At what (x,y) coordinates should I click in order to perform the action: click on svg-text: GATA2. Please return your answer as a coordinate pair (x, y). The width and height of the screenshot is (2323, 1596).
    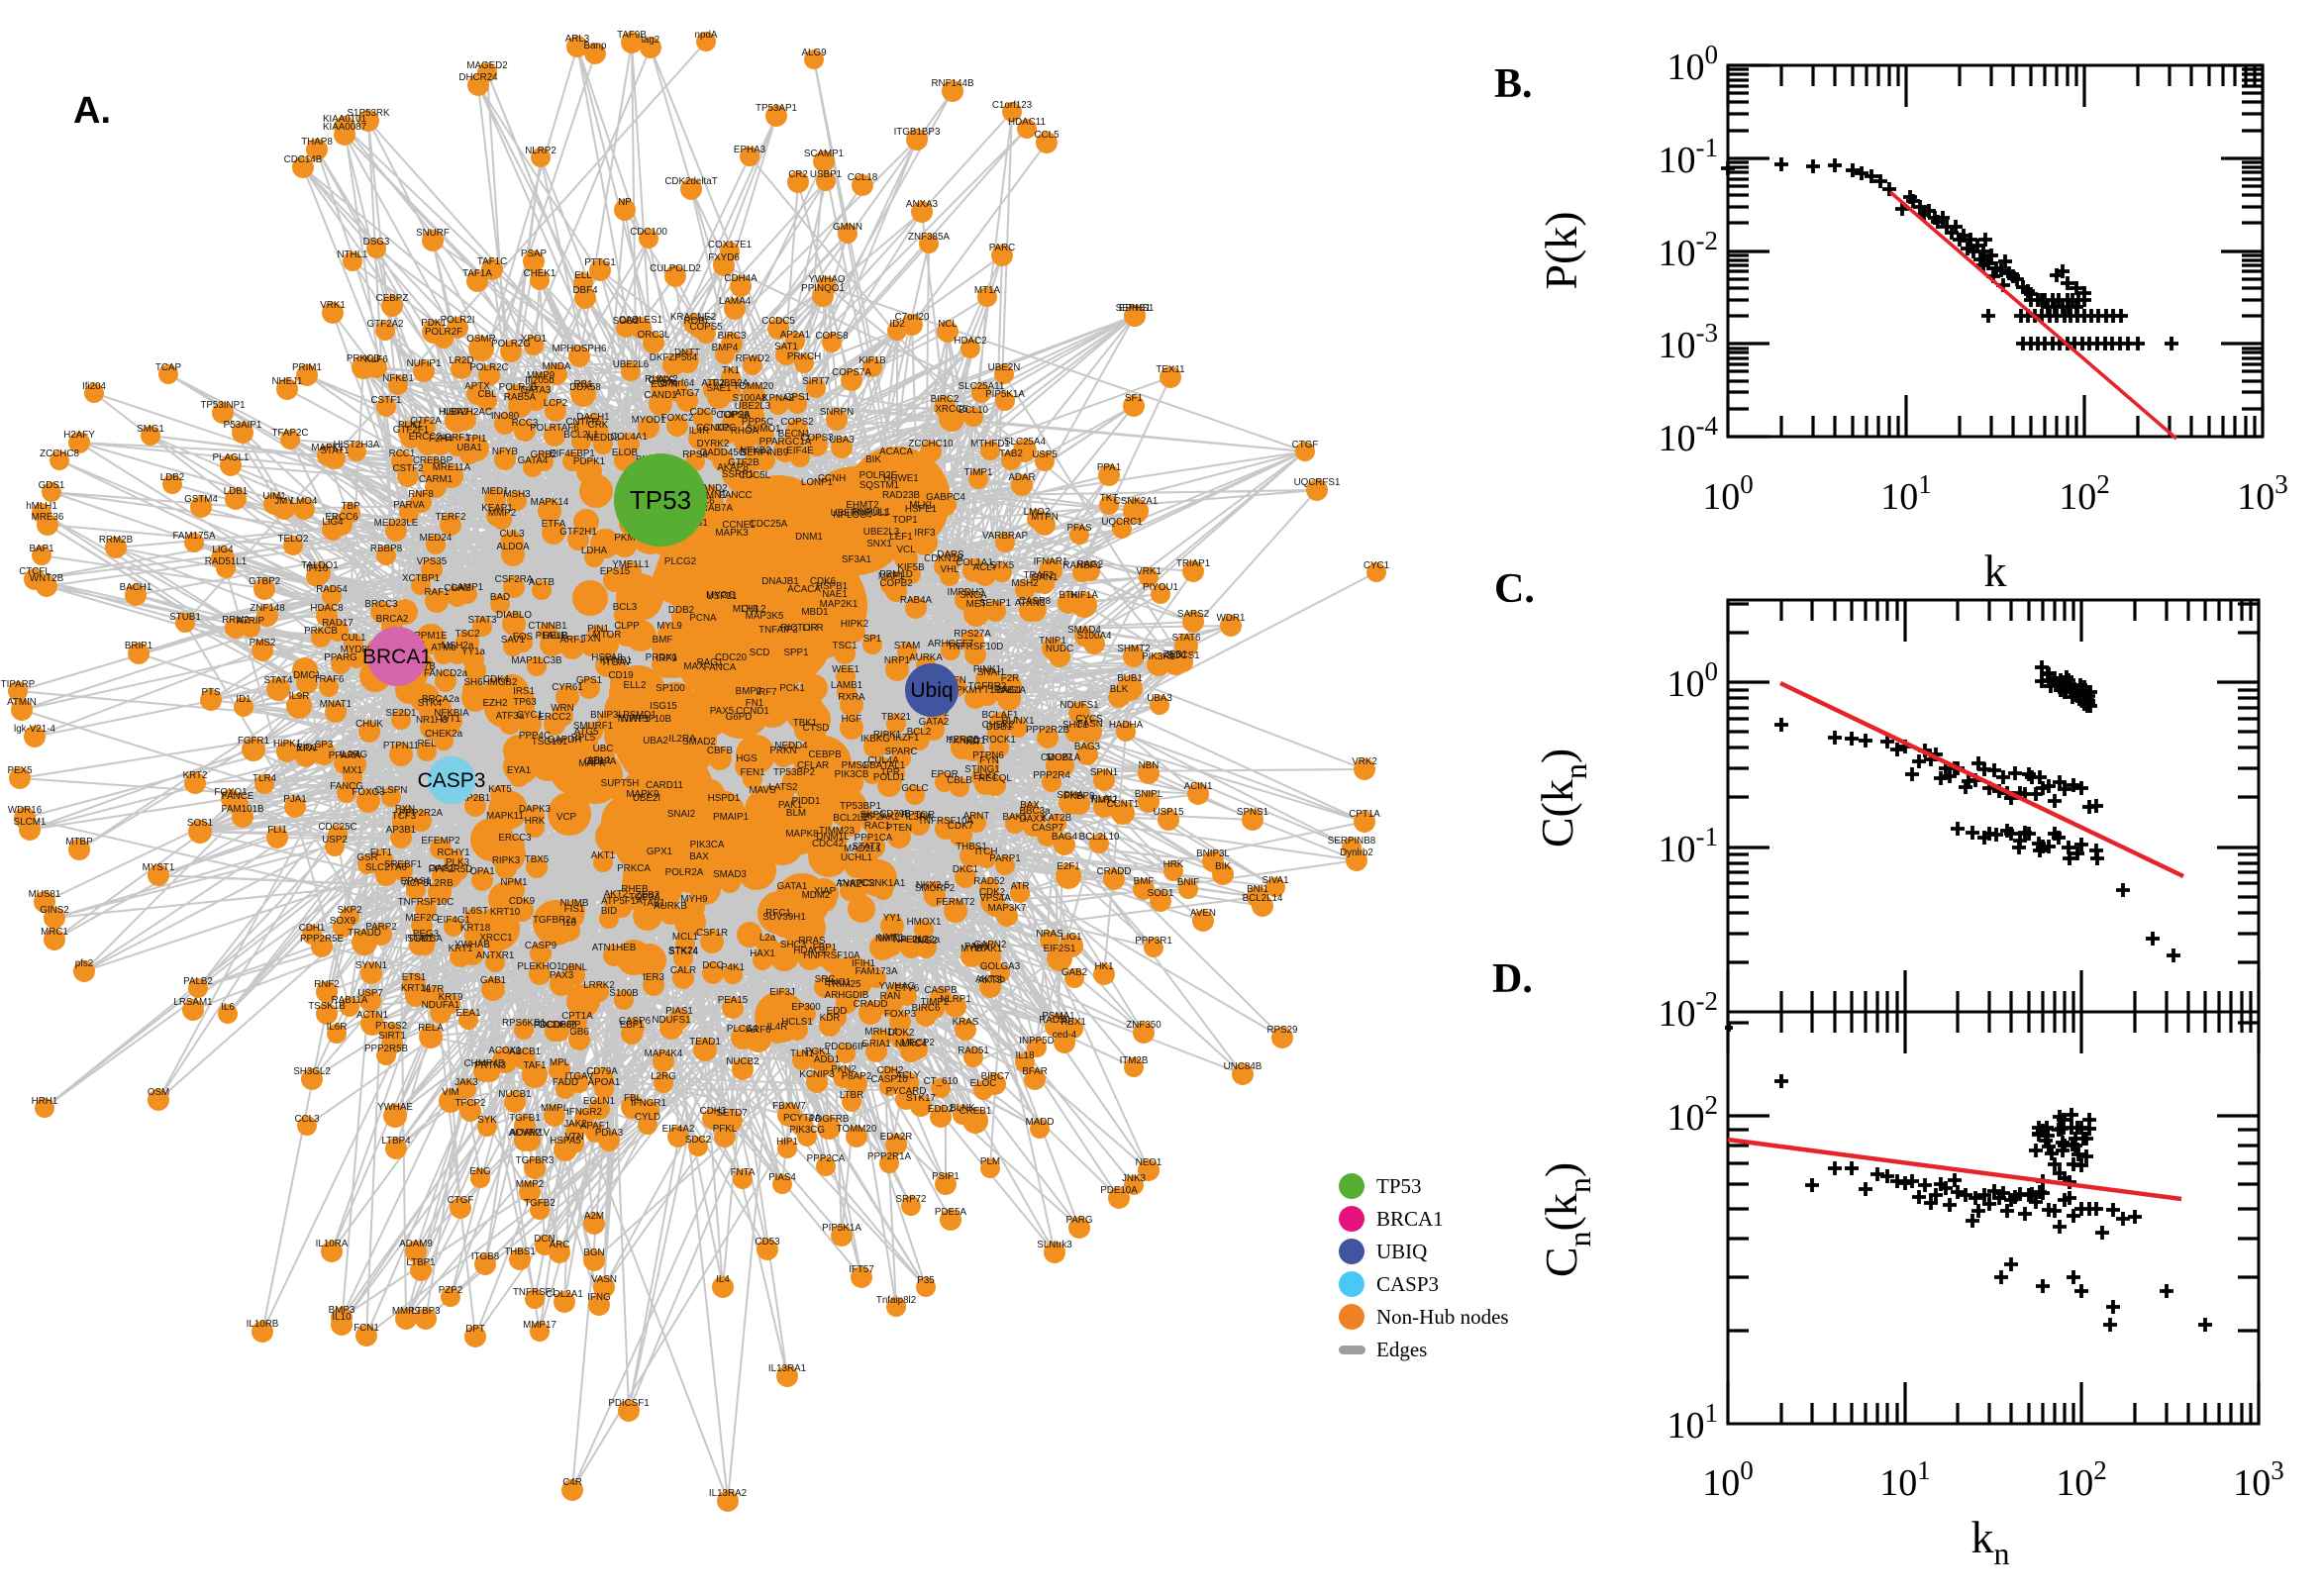
    Looking at the image, I should click on (935, 722).